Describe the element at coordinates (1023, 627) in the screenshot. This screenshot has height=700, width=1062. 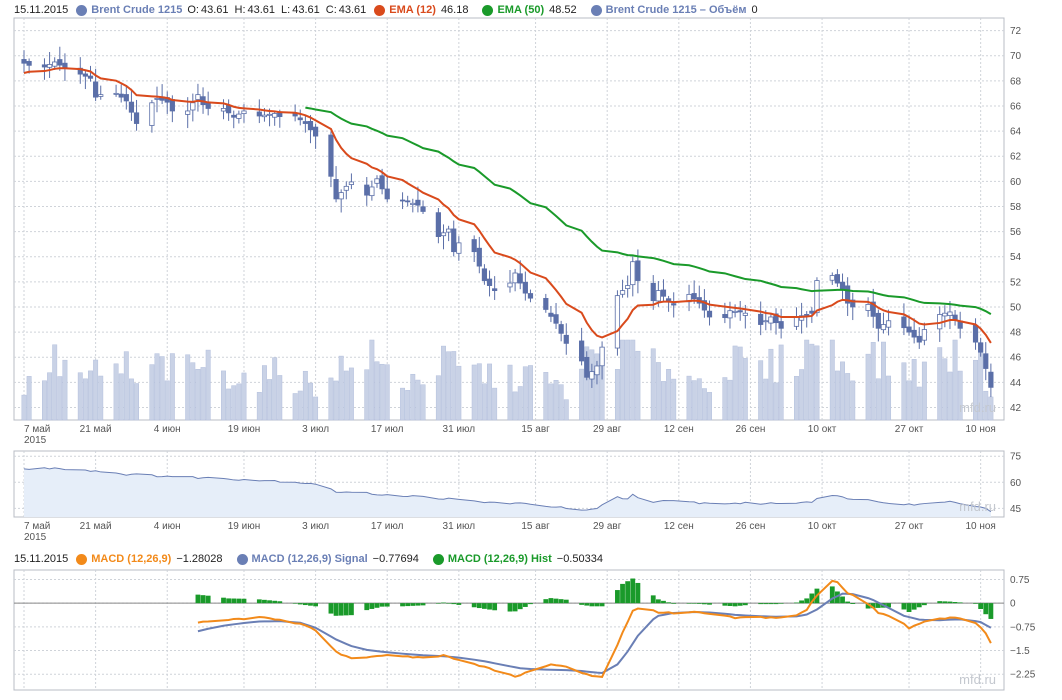
I see `macd-y-tick-label: −0.75` at that location.